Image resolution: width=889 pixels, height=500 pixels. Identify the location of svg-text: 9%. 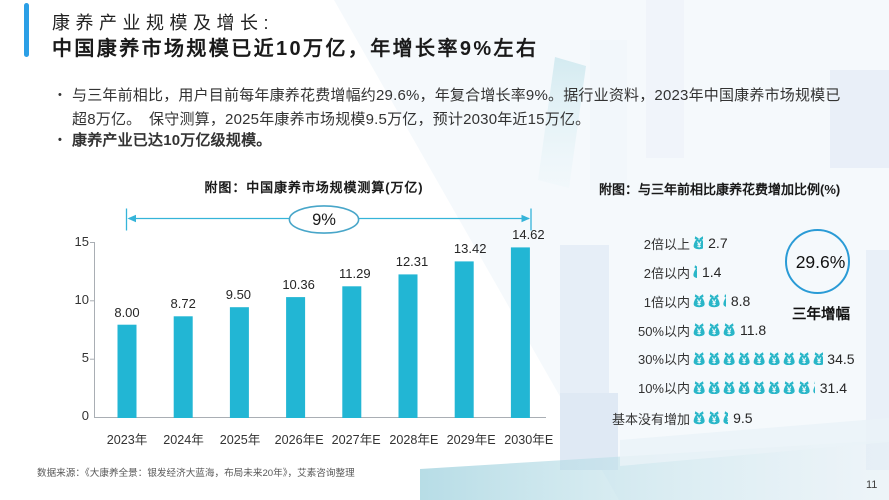
(324, 220).